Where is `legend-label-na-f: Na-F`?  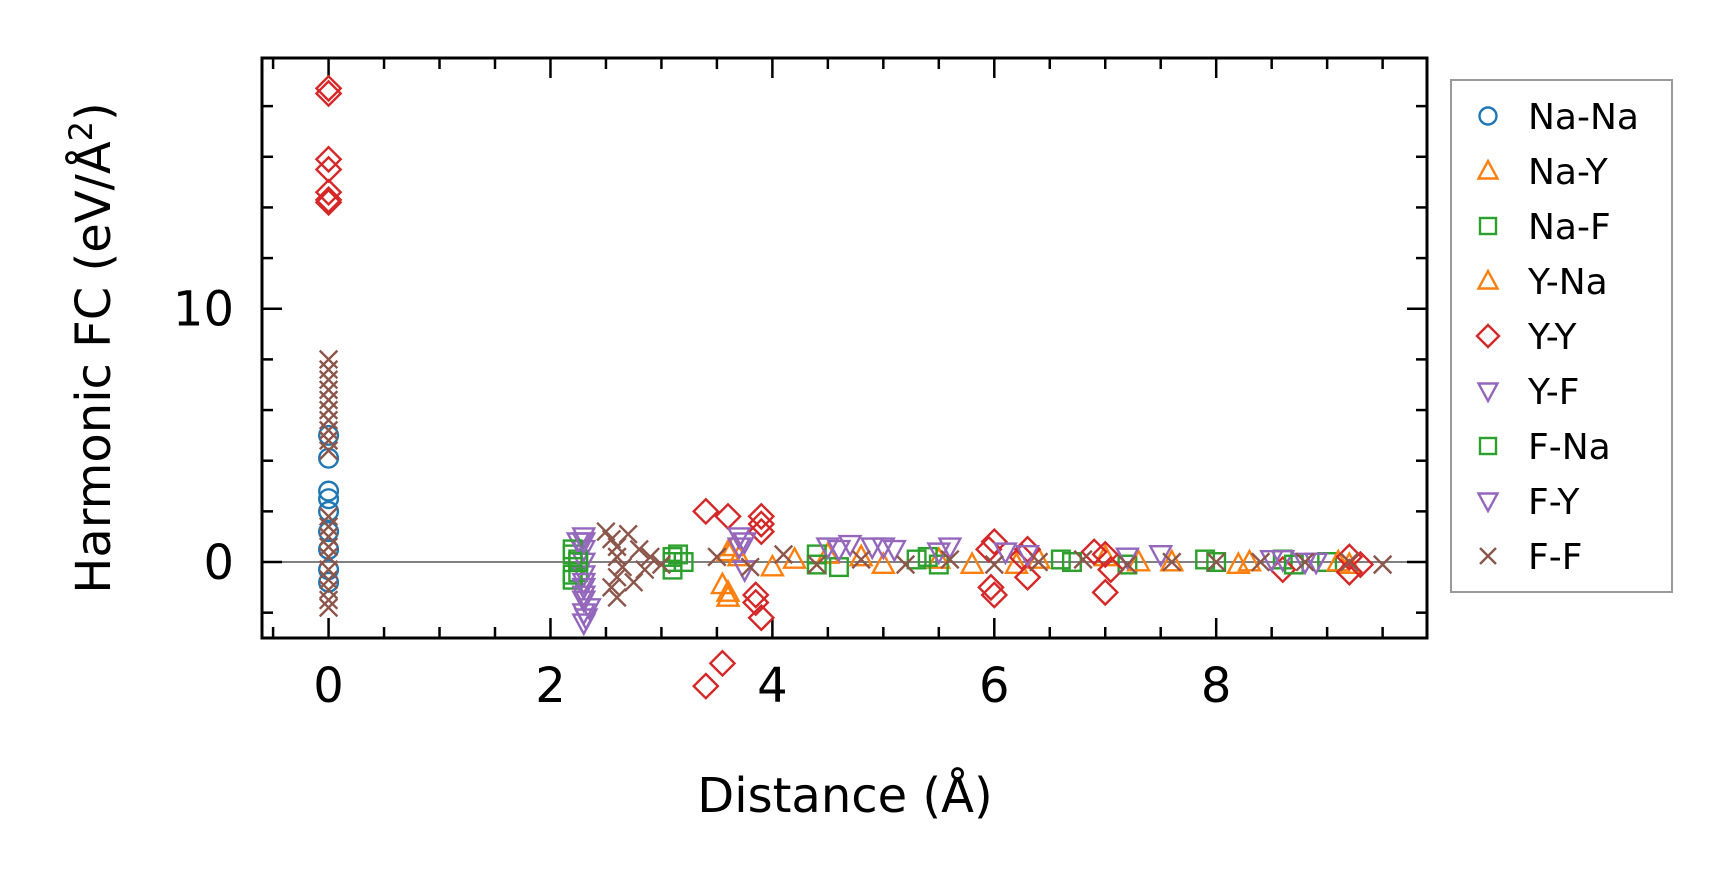 legend-label-na-f: Na-F is located at coordinates (1569, 227).